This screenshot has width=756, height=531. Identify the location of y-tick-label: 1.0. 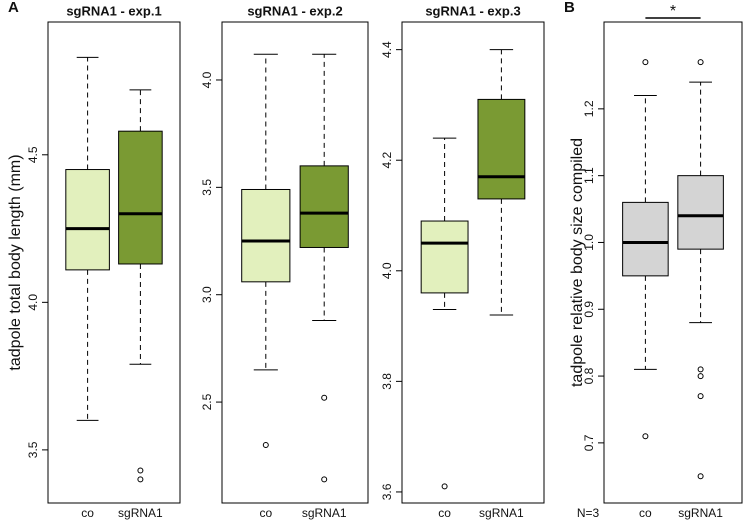
(589, 242).